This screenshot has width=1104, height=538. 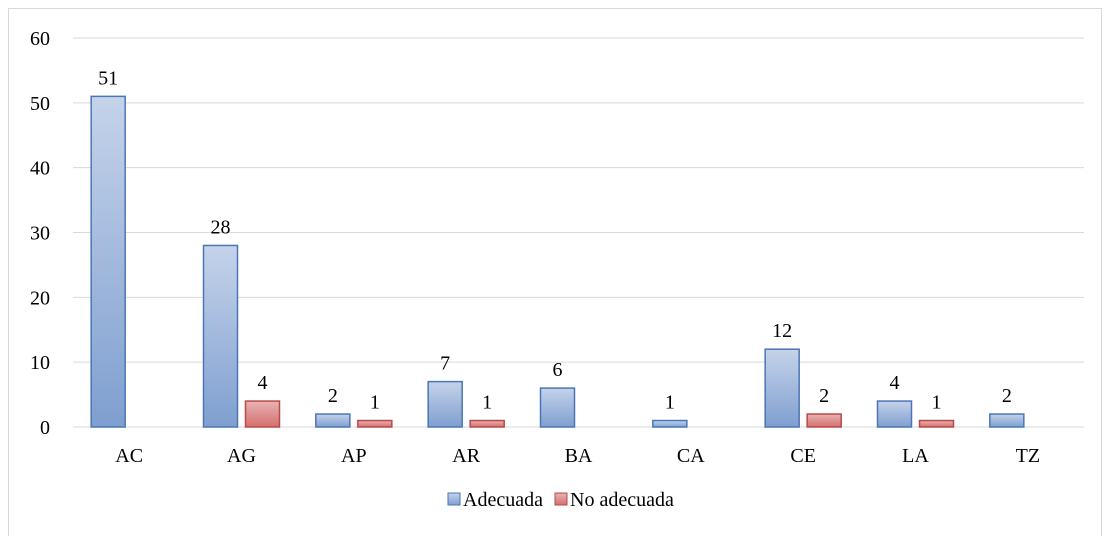 What do you see at coordinates (129, 456) in the screenshot?
I see `x-tick-label-ac: AC` at bounding box center [129, 456].